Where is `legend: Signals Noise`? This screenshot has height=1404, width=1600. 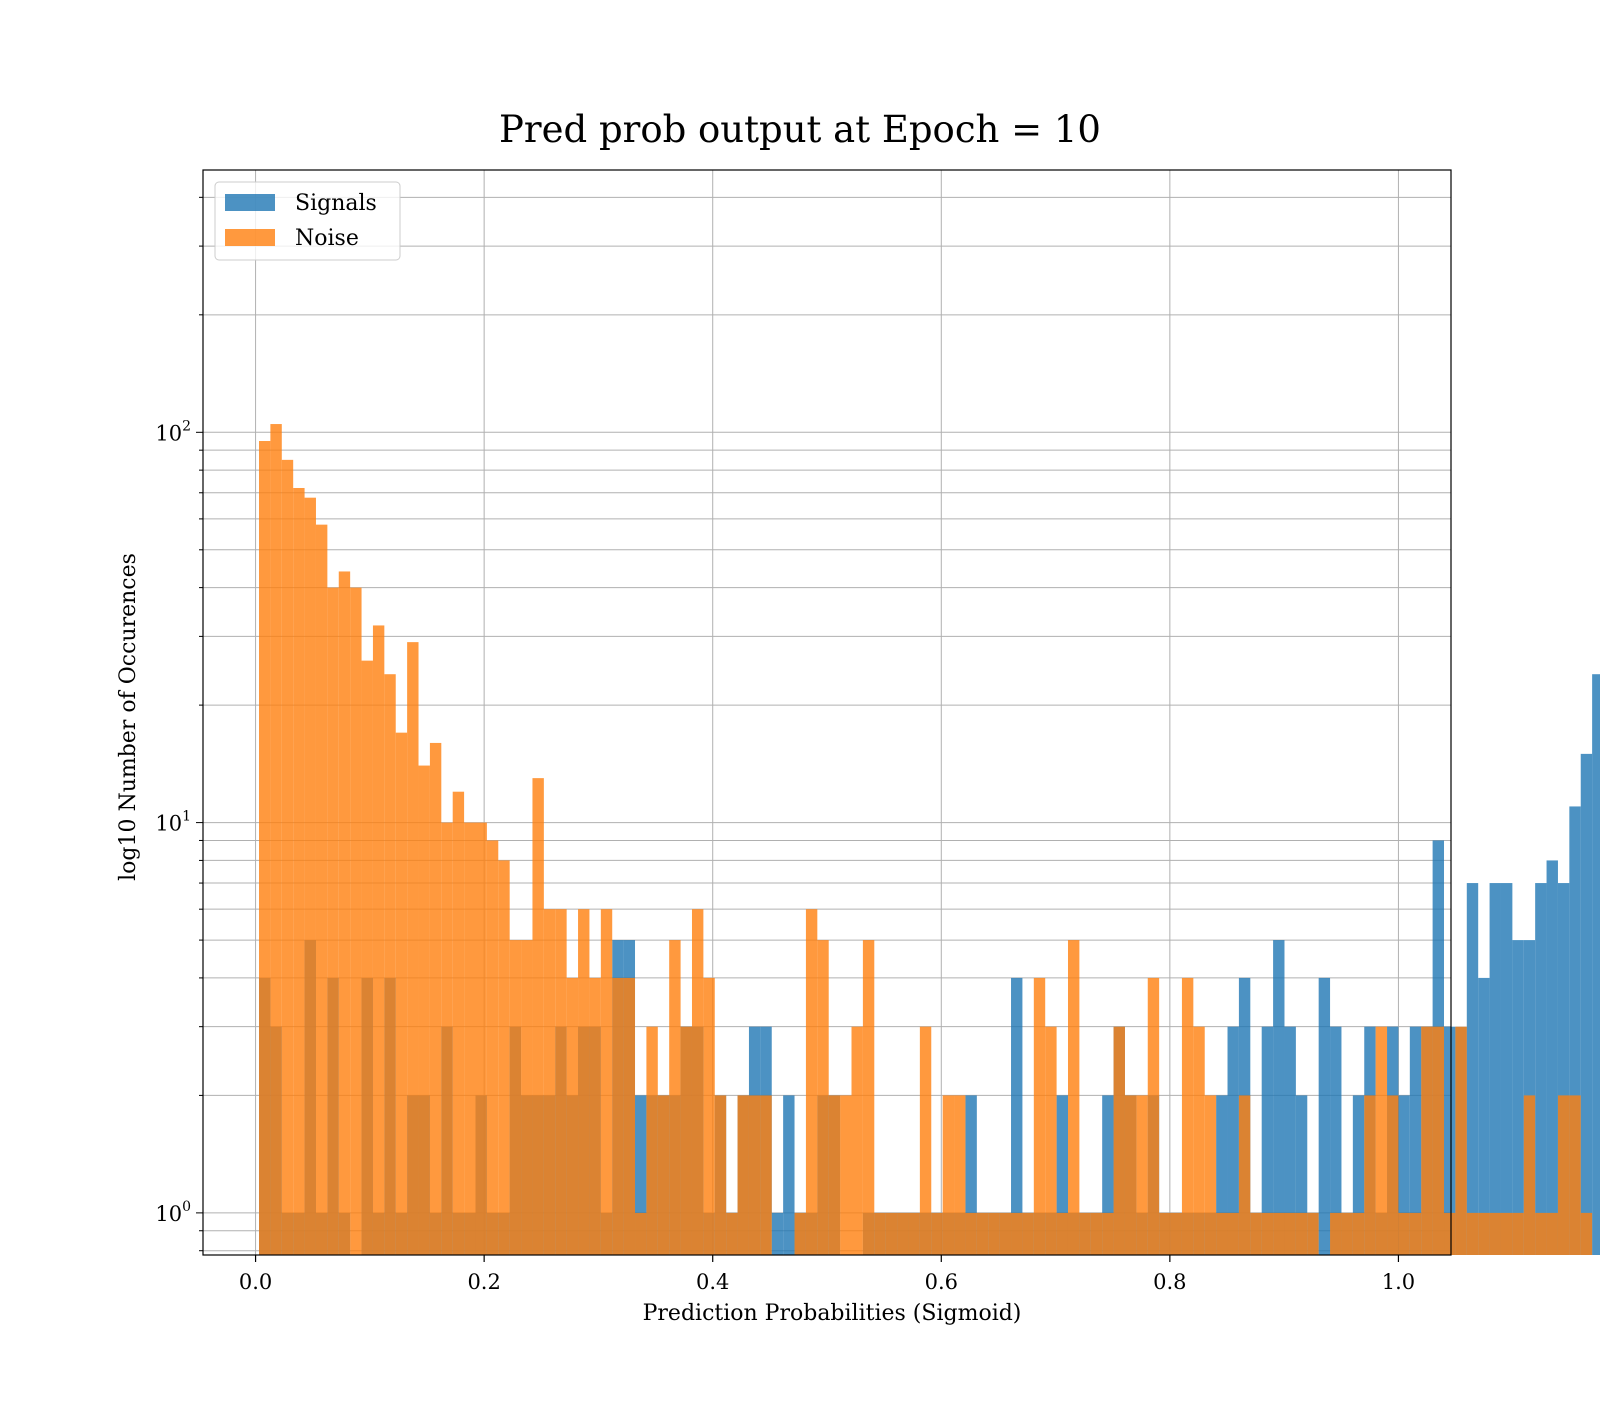 legend: Signals Noise is located at coordinates (307, 221).